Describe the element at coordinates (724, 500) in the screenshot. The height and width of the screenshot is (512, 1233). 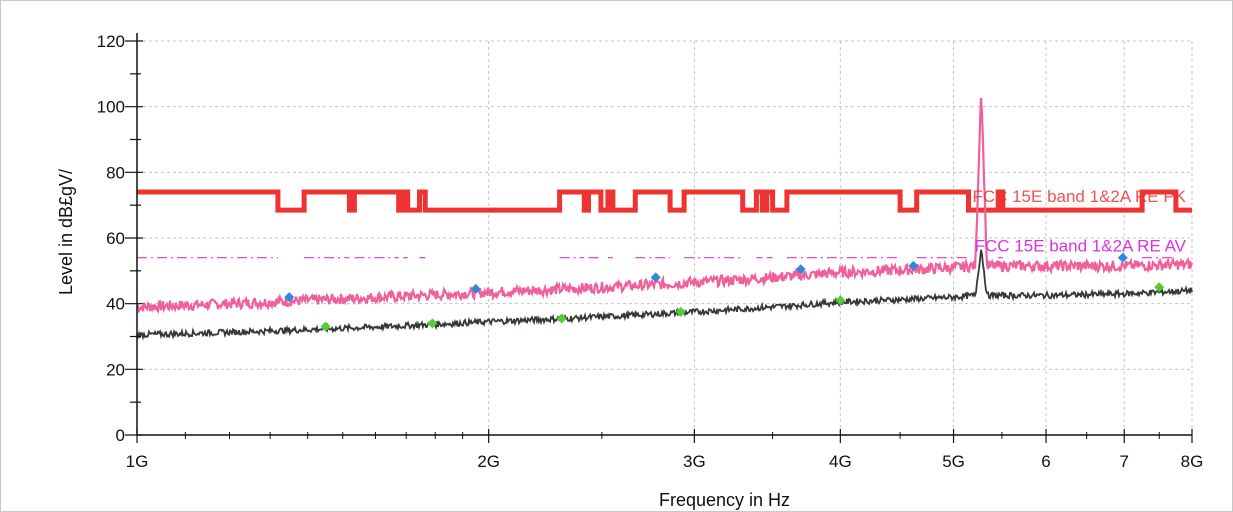
I see `x-axis-title: Frequency in Hz` at that location.